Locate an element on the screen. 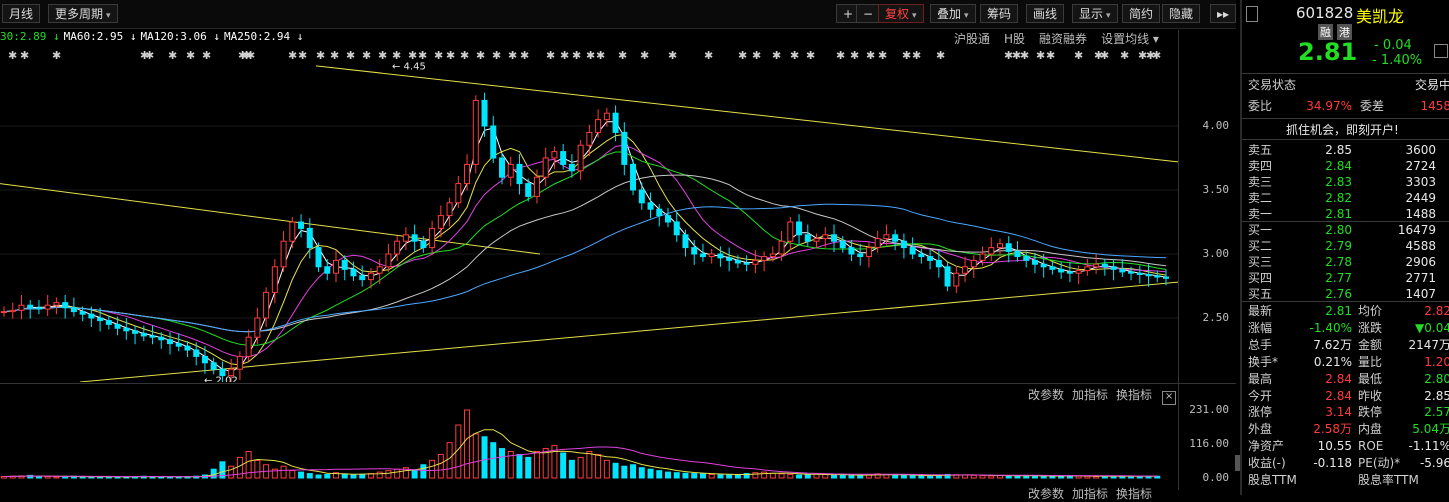  volume-link-bottom-0: 改参数 is located at coordinates (1046, 494).